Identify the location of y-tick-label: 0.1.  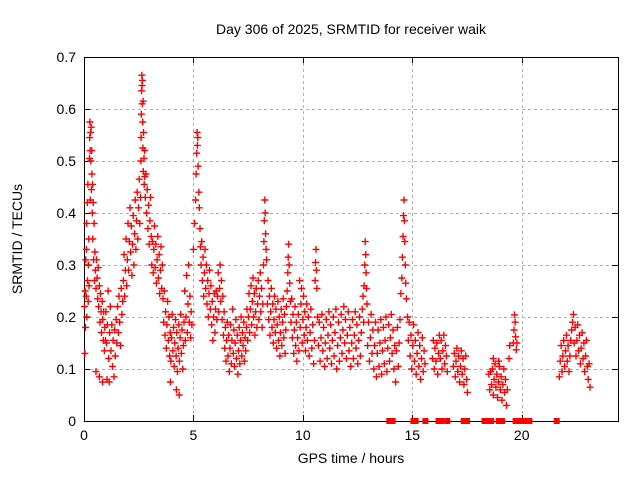
(66, 369).